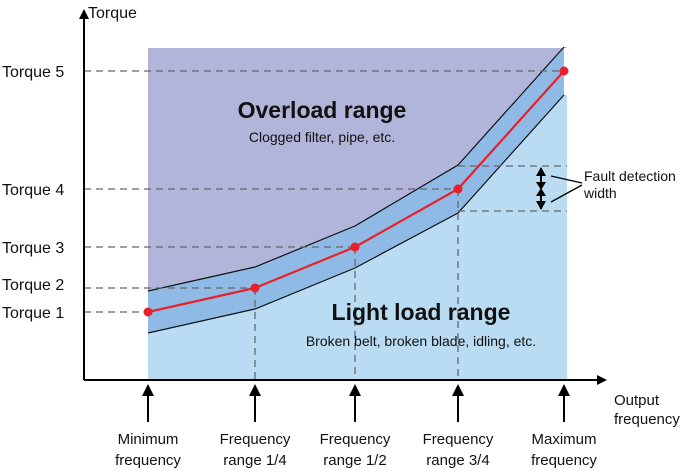 This screenshot has height=476, width=700. I want to click on x-axis-title-line2: frequency, so click(647, 419).